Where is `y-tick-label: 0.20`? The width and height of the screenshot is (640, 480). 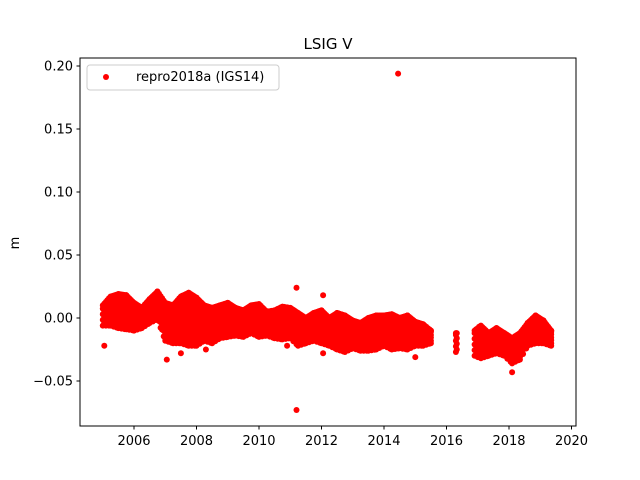
y-tick-label: 0.20 is located at coordinates (58, 67).